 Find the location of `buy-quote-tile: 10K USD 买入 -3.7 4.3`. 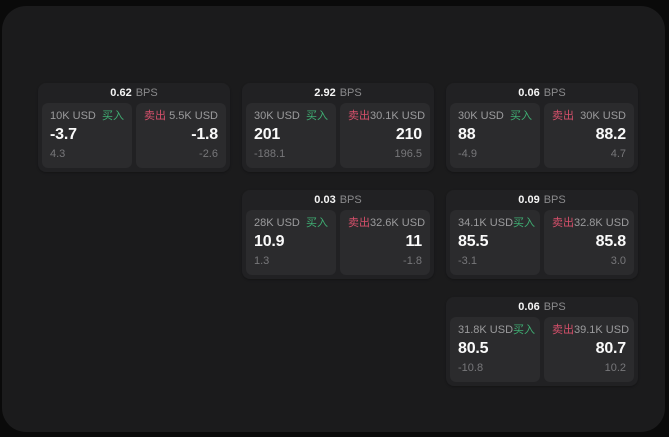

buy-quote-tile: 10K USD 买入 -3.7 4.3 is located at coordinates (87, 135).